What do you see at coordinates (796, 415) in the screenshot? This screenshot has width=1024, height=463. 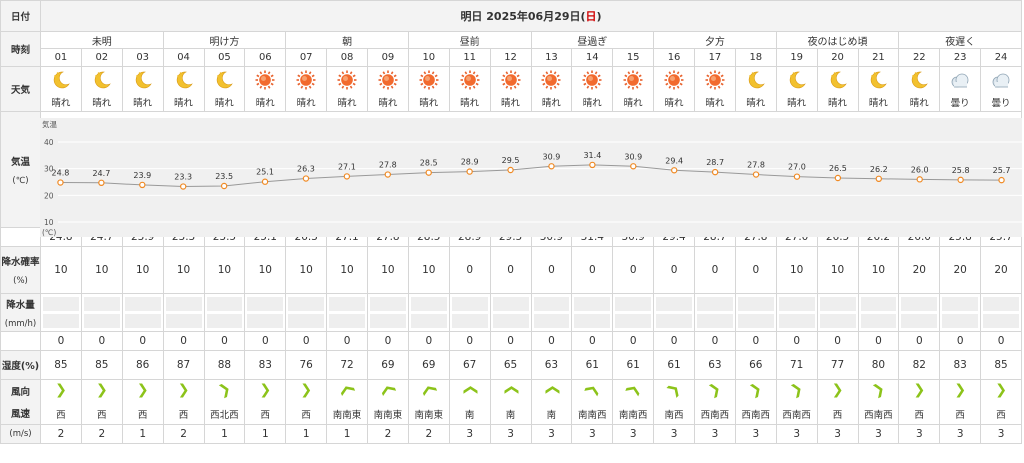 I see `wind-dir-text: 西南西` at bounding box center [796, 415].